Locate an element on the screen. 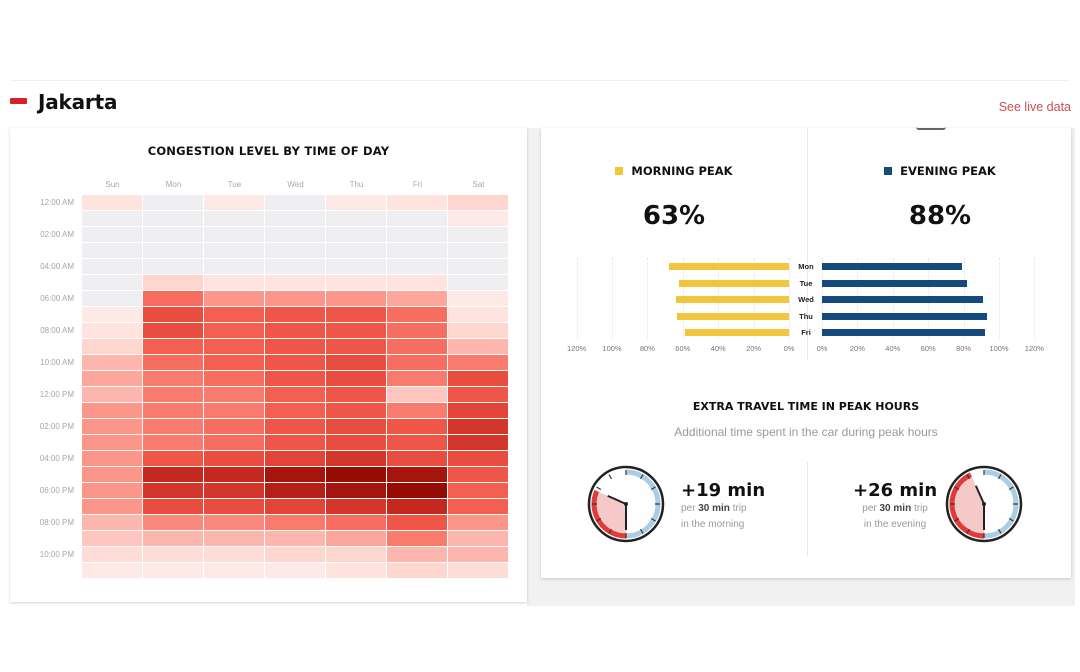 The image size is (1080, 672). see-live-data-link: See live data is located at coordinates (1034, 107).